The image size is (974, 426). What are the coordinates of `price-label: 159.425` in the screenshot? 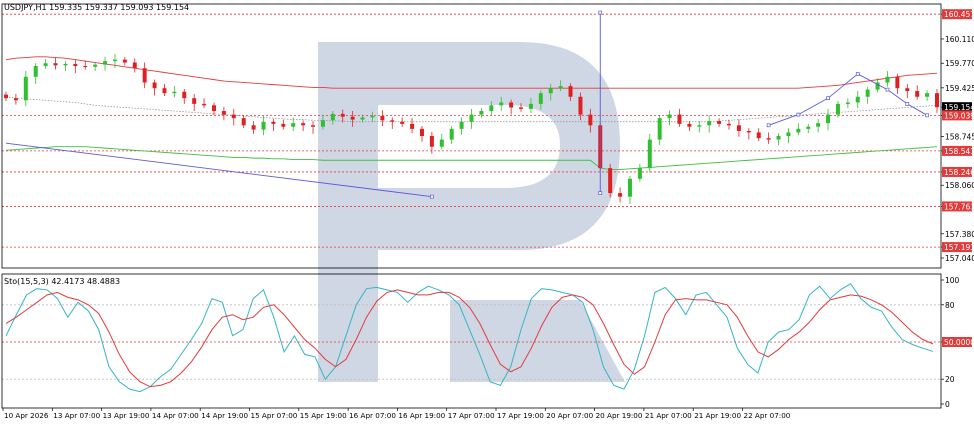 It's located at (959, 88).